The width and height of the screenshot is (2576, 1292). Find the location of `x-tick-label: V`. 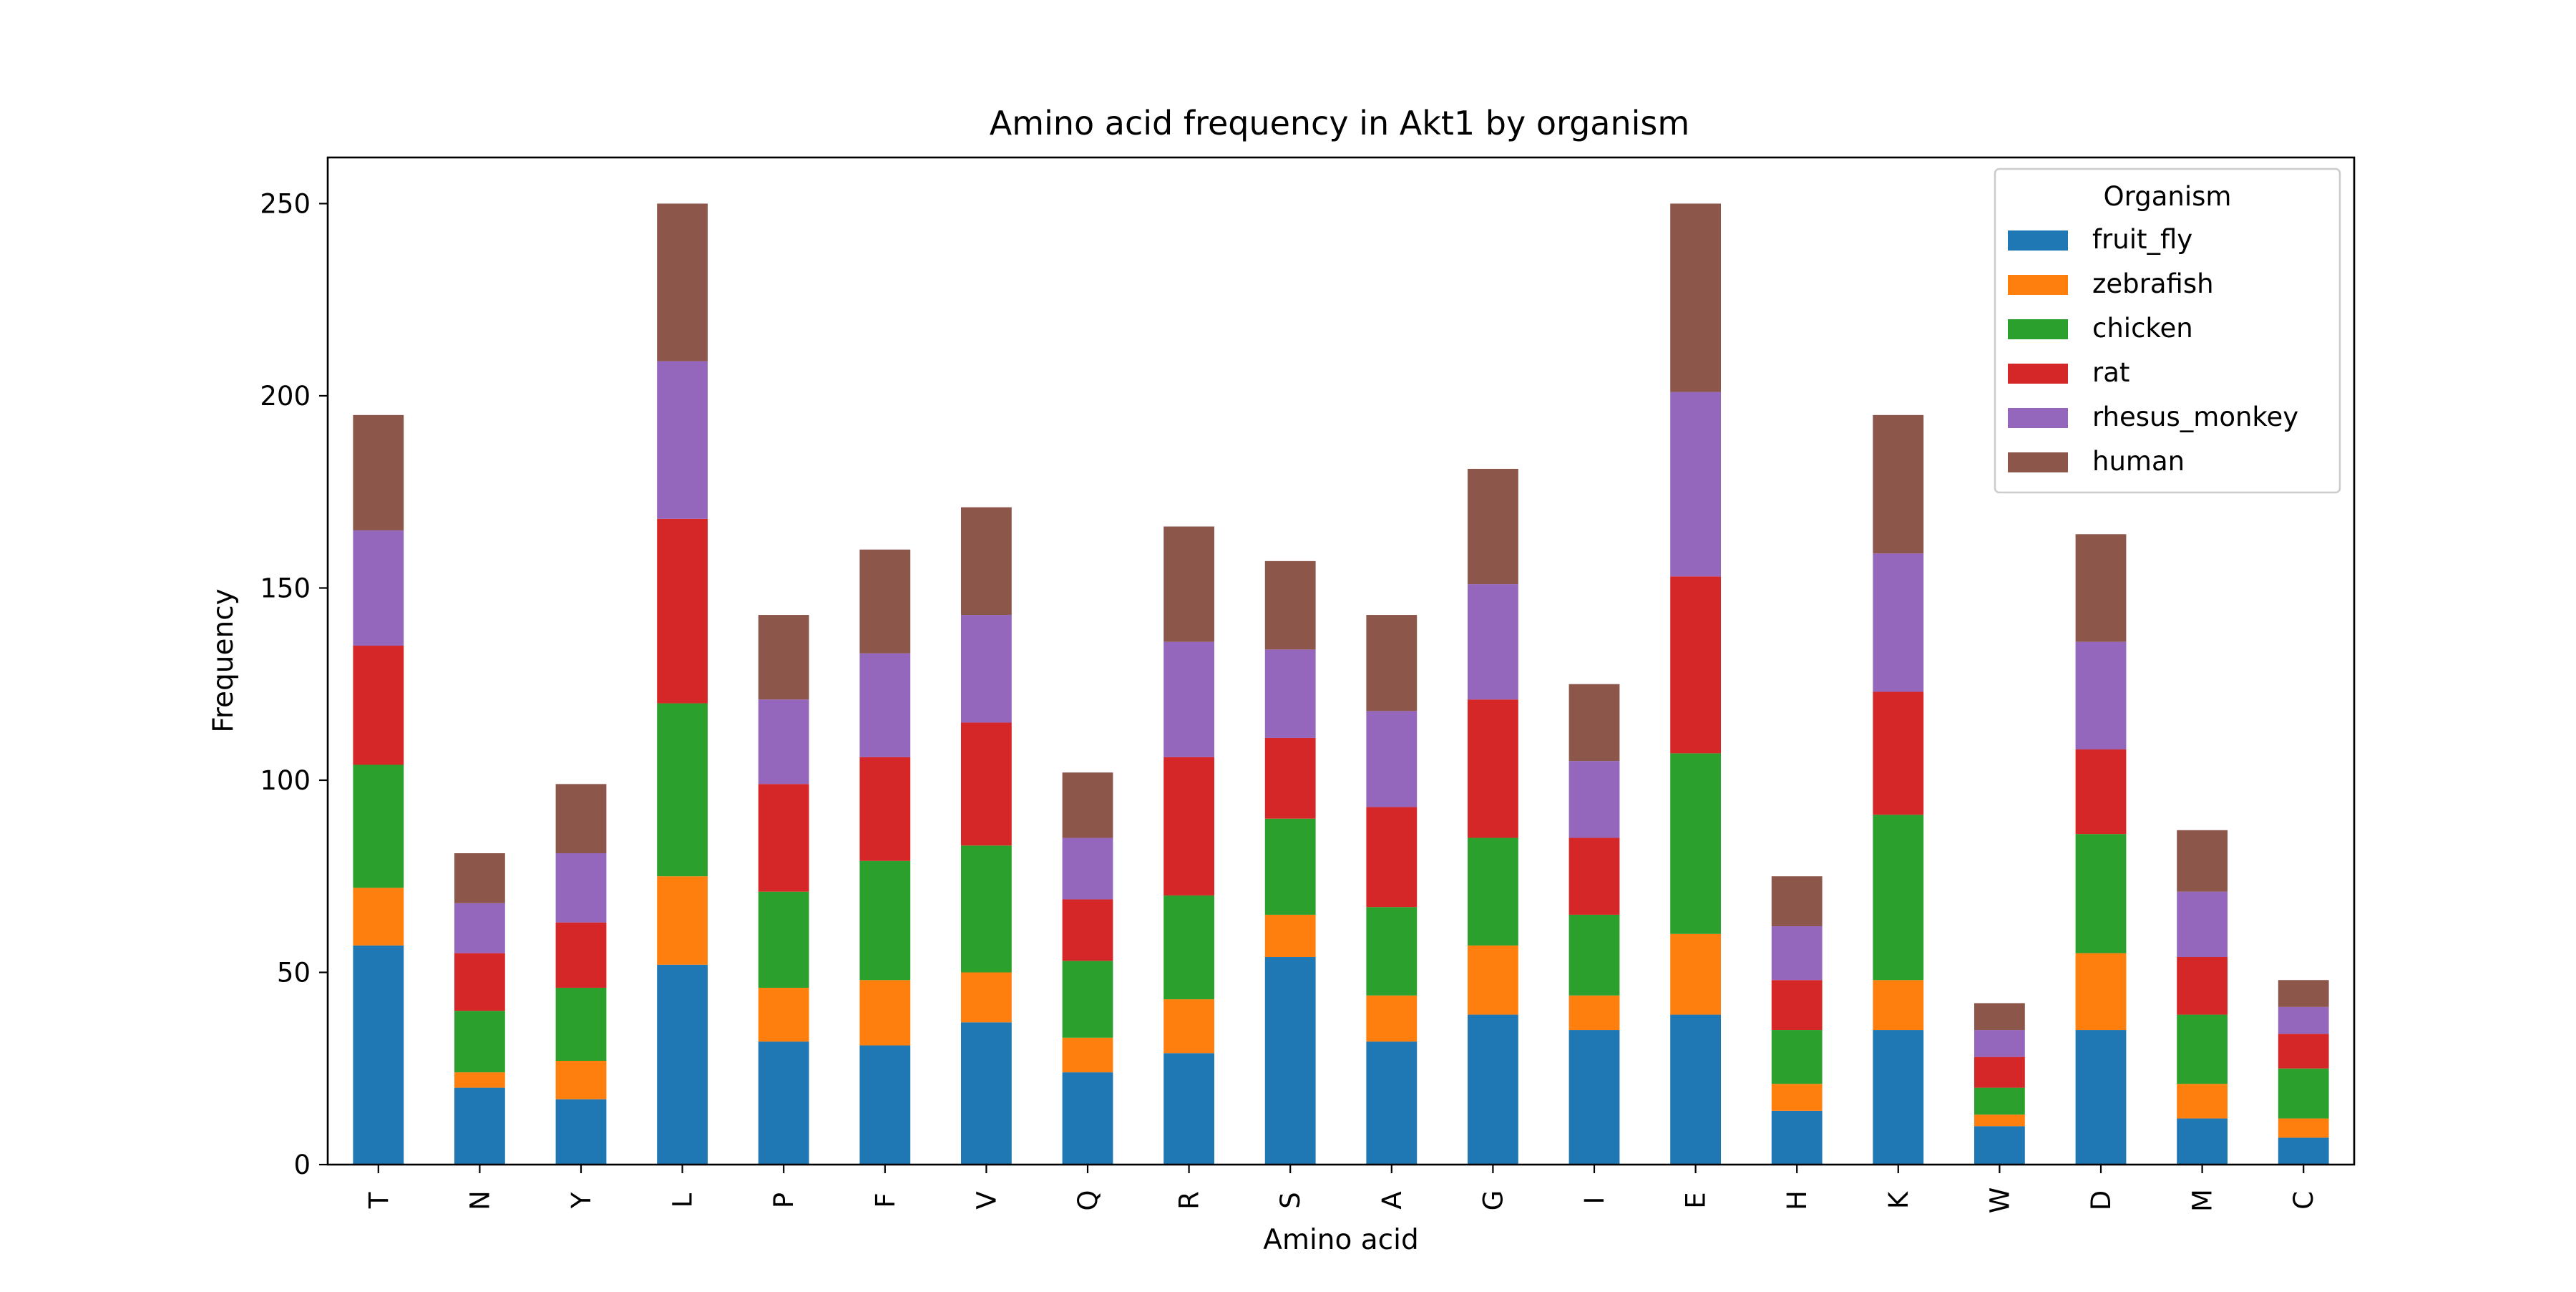

x-tick-label: V is located at coordinates (986, 1200).